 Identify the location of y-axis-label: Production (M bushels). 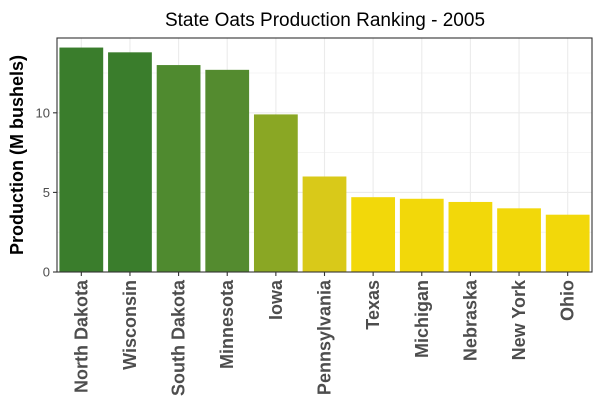
(17, 155).